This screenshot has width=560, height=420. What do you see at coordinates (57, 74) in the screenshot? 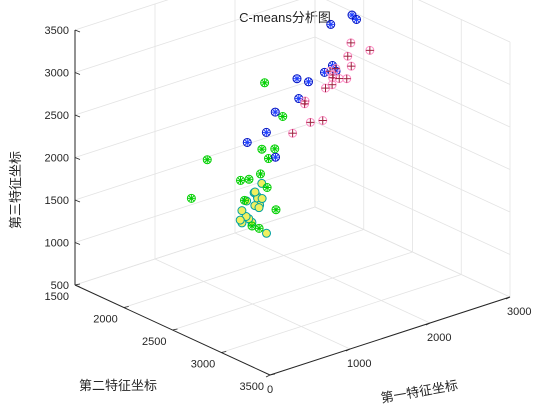
I see `z-tick-label: 3000` at bounding box center [57, 74].